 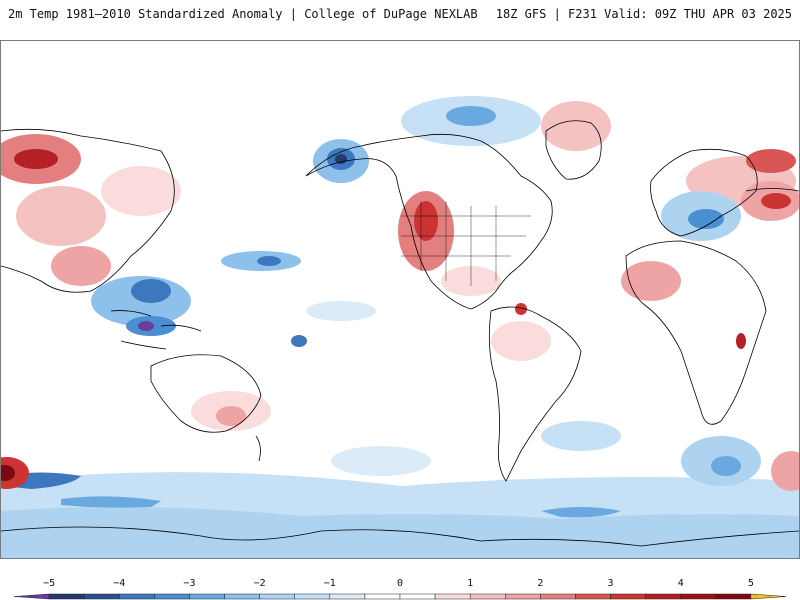 I want to click on colorbar-swatches, so click(x=400, y=596).